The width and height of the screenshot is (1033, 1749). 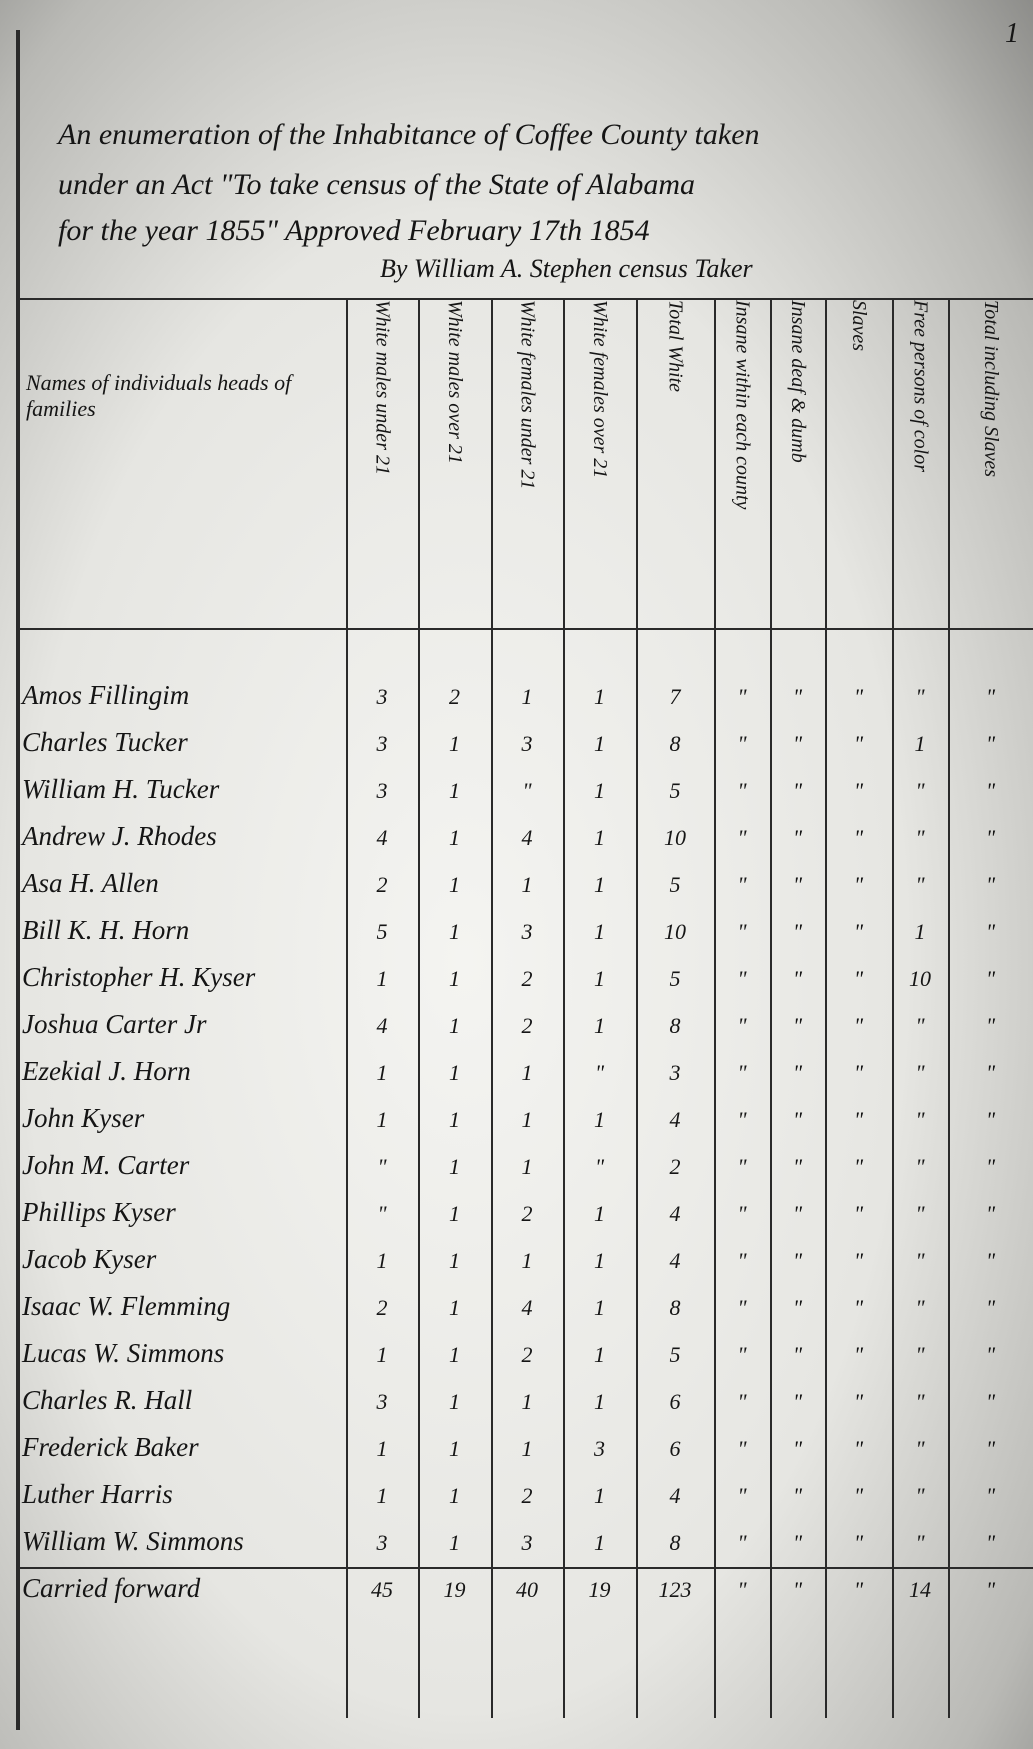 What do you see at coordinates (123, 1353) in the screenshot?
I see `household-name: Lucas W. Simmons` at bounding box center [123, 1353].